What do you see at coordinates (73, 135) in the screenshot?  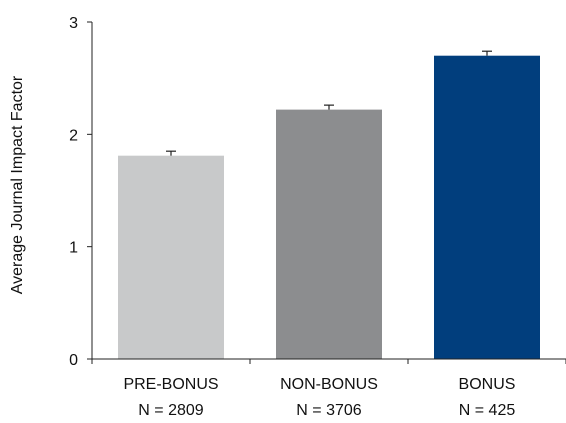 I see `y-tick-label: 2` at bounding box center [73, 135].